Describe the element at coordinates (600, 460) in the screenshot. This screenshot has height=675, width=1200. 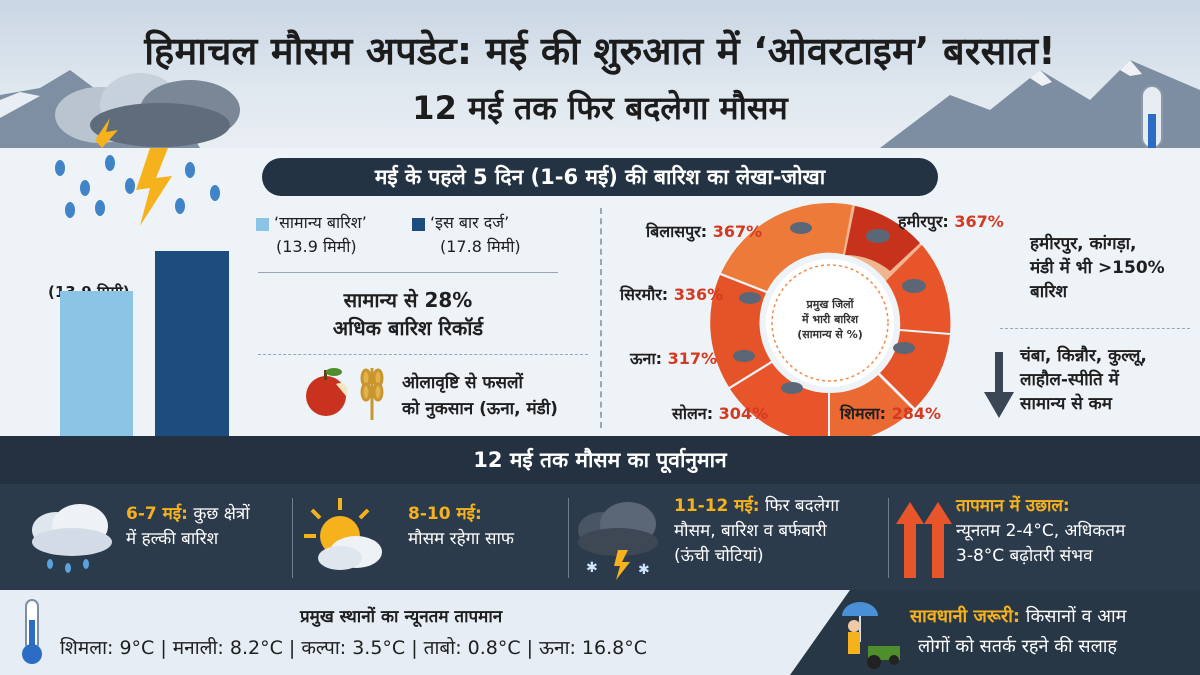
I see `forecast-banner: 12 मई तक मौसम का पूर्वानुमान` at that location.